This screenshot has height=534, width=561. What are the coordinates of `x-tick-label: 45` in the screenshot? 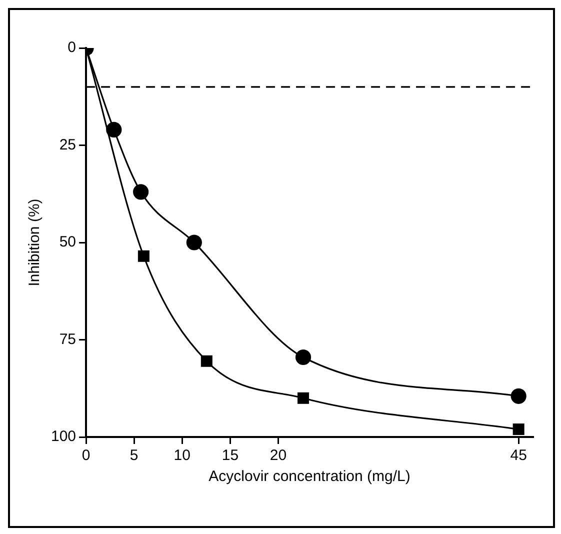 It's located at (518, 455).